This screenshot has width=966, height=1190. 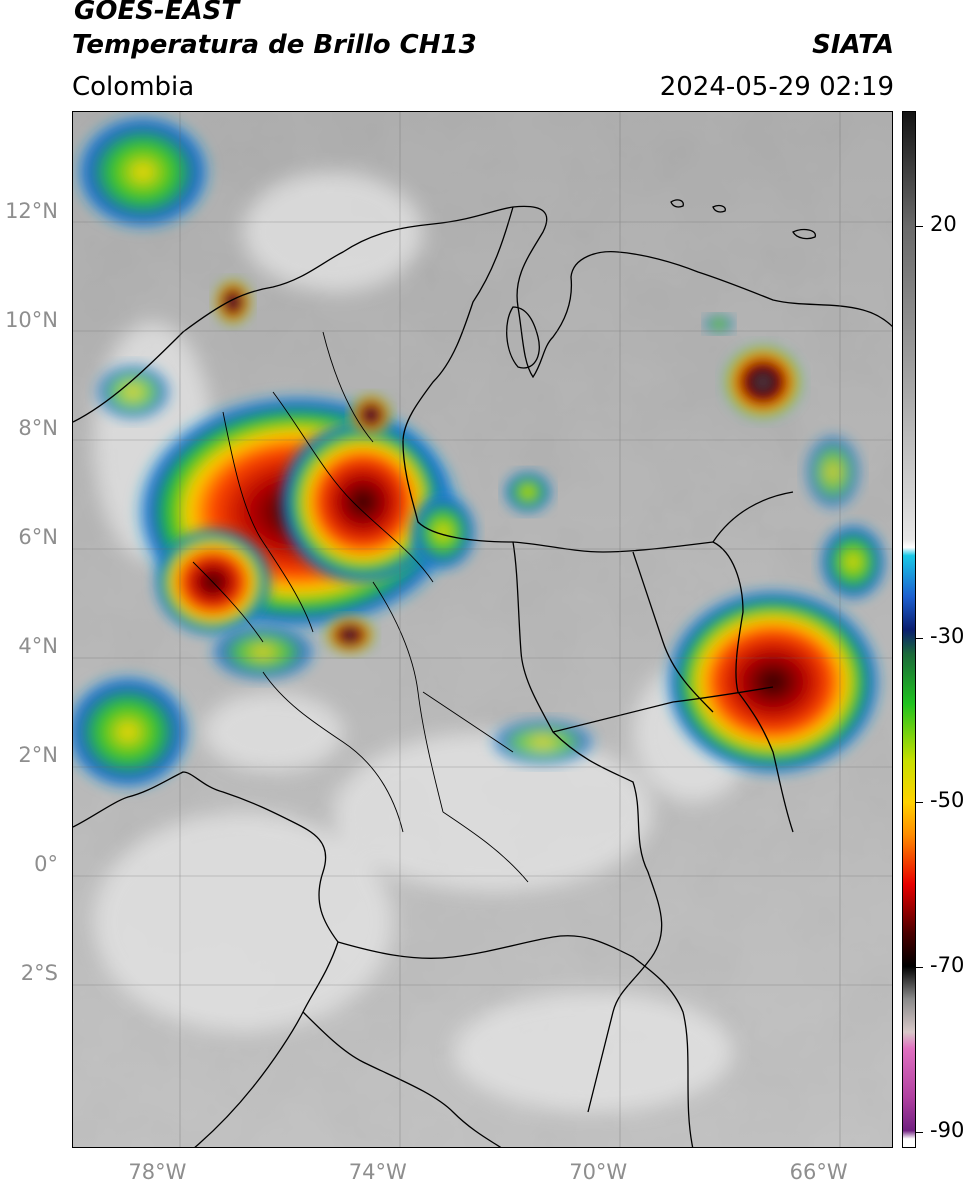 What do you see at coordinates (157, 13) in the screenshot?
I see `satellite-title: GOES-EAST` at bounding box center [157, 13].